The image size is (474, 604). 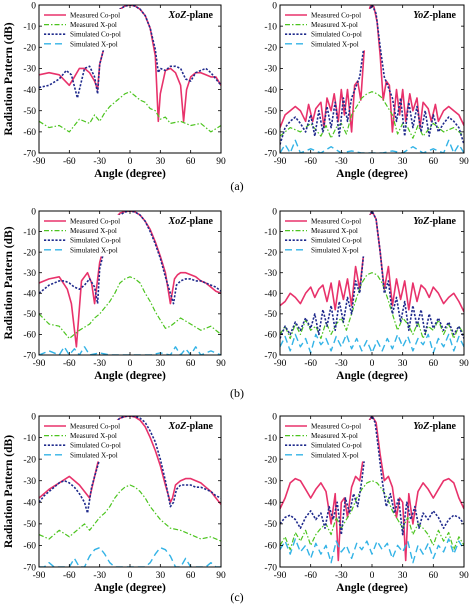 What do you see at coordinates (130, 556) in the screenshot?
I see `series-line-simulated-x` at bounding box center [130, 556].